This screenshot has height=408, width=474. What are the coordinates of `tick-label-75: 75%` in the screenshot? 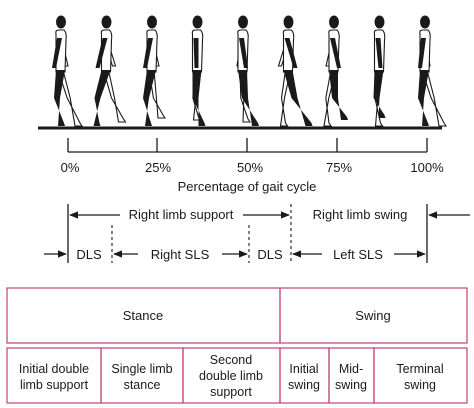 It's located at (339, 167).